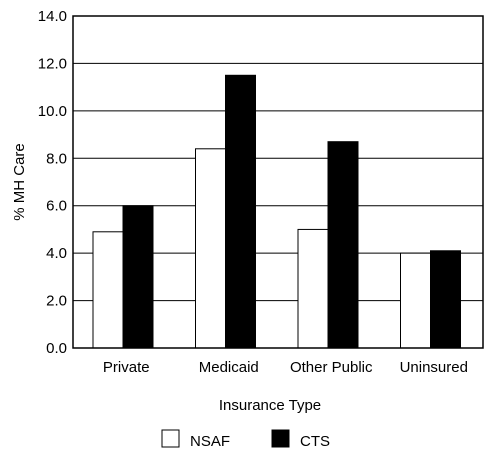 The width and height of the screenshot is (500, 465). Describe the element at coordinates (270, 405) in the screenshot. I see `x-axis-title: Insurance Type` at that location.